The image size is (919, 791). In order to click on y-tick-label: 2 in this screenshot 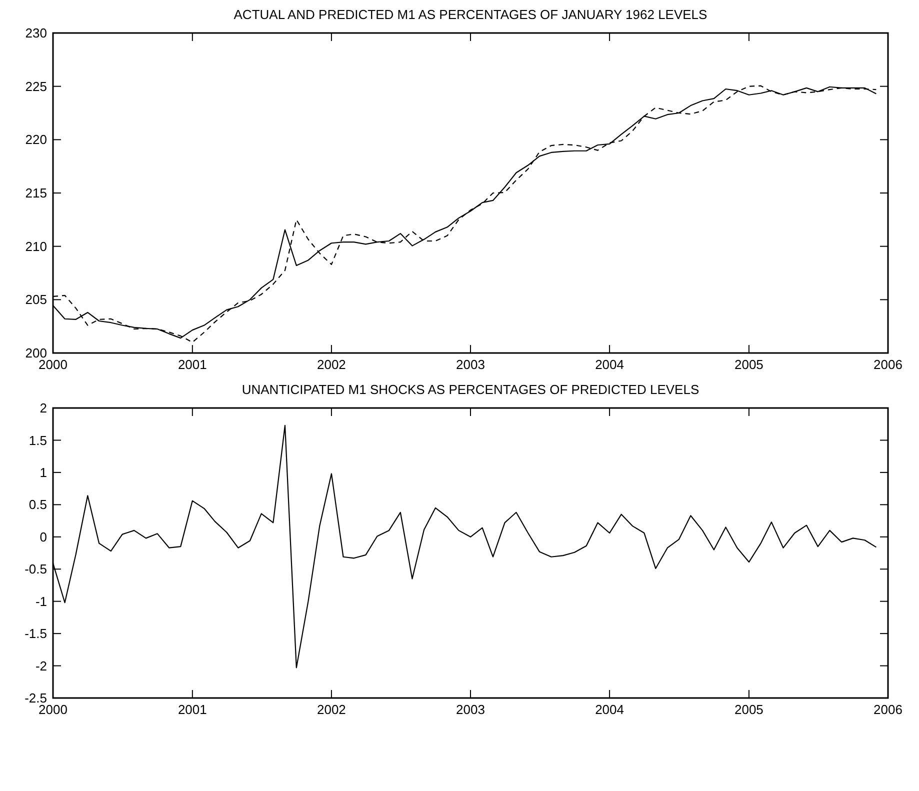, I will do `click(43, 408)`.